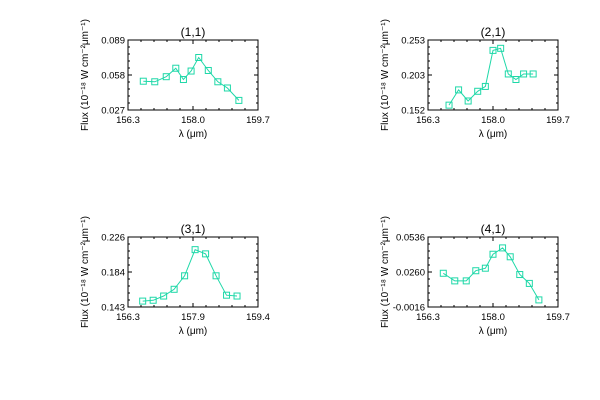 This screenshot has width=600, height=400. I want to click on y-tick-label: 0.253, so click(413, 41).